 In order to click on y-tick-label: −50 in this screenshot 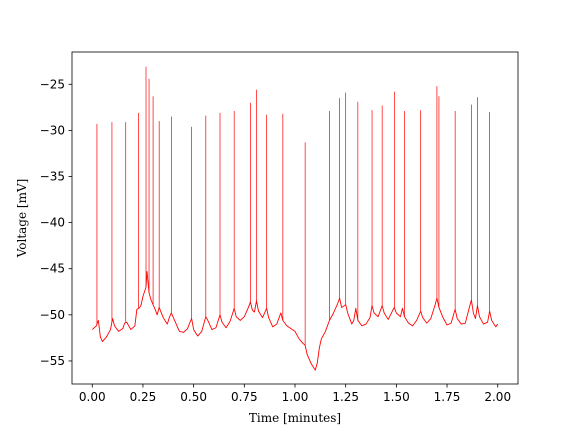, I will do `click(52, 315)`.